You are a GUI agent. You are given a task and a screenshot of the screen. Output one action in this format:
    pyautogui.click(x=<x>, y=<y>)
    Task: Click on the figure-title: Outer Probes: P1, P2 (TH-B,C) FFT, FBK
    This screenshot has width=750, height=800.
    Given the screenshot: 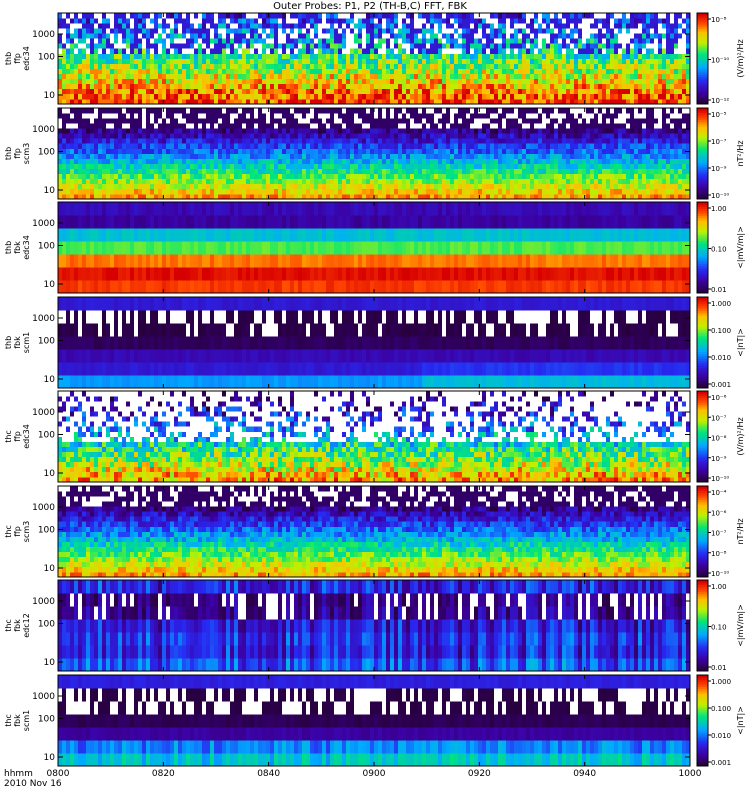 What is the action you would take?
    pyautogui.click(x=370, y=6)
    